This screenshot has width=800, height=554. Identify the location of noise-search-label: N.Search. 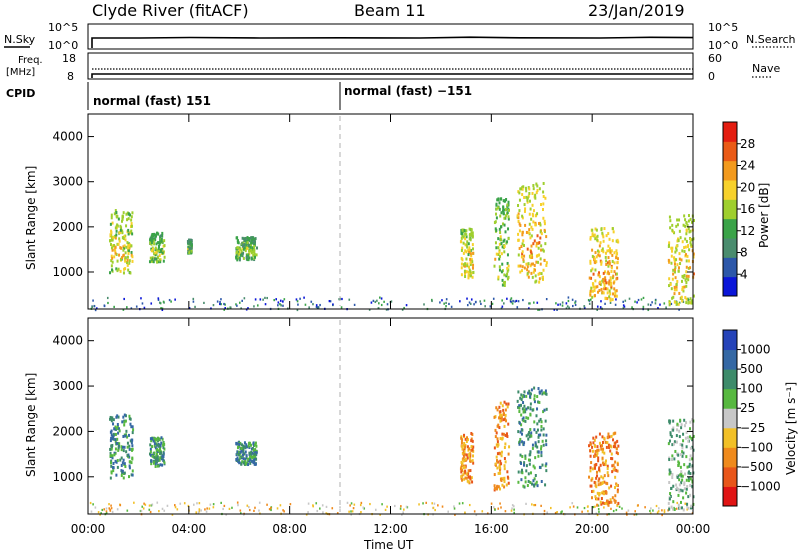
(771, 39).